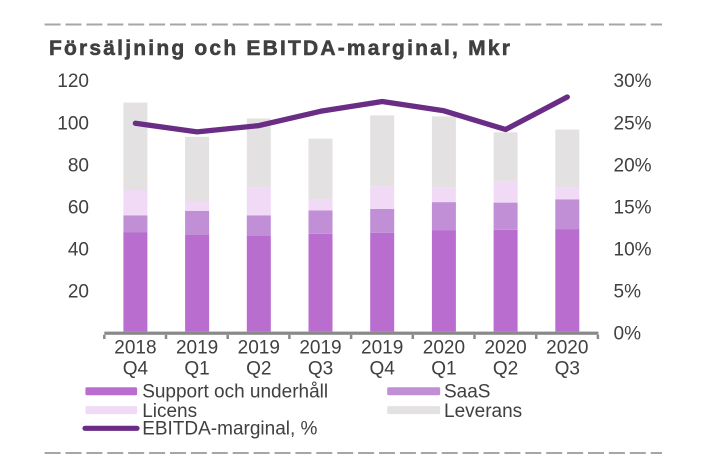  I want to click on svg-text: Licens, so click(169, 411).